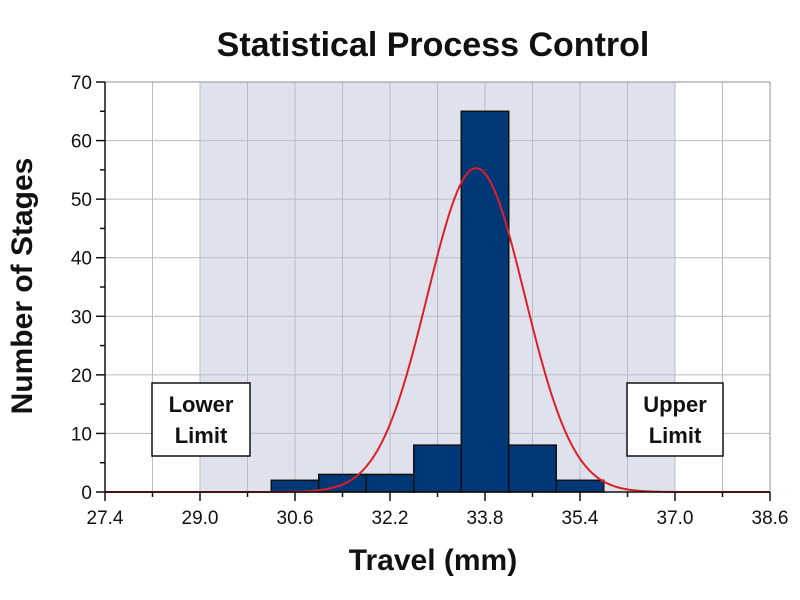  Describe the element at coordinates (433, 560) in the screenshot. I see `x-axis-label: Travel (mm)` at that location.